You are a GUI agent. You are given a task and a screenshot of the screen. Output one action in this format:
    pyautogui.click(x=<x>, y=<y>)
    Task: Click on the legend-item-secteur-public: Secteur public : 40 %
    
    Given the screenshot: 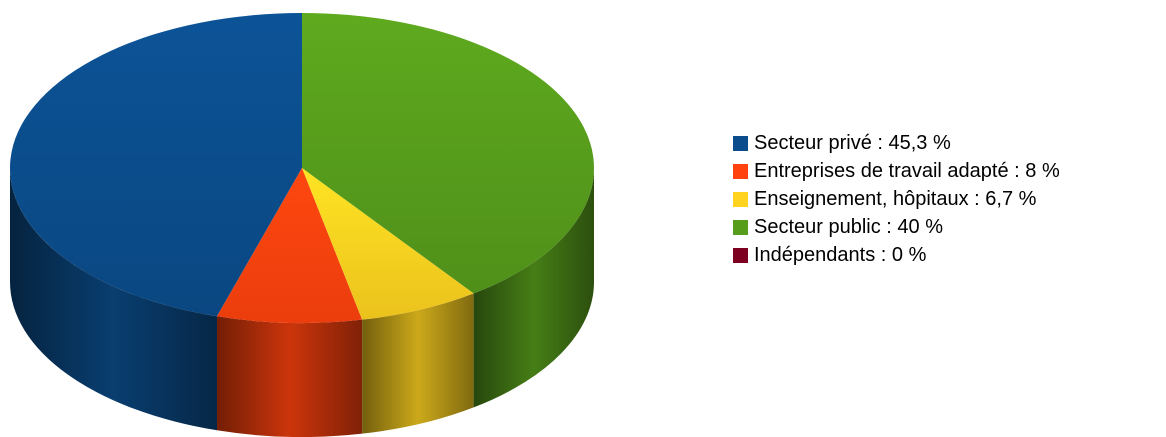 What is the action you would take?
    pyautogui.click(x=896, y=227)
    